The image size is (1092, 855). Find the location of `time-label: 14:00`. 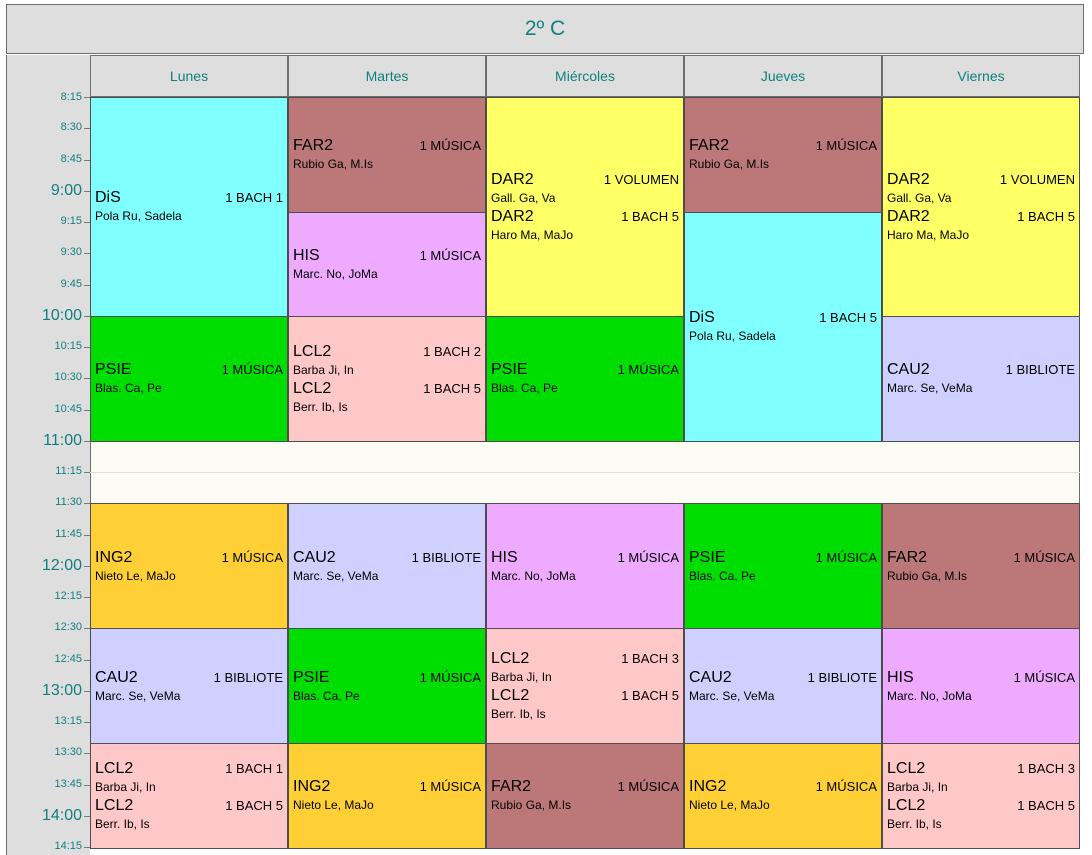

time-label: 14:00 is located at coordinates (61, 815).